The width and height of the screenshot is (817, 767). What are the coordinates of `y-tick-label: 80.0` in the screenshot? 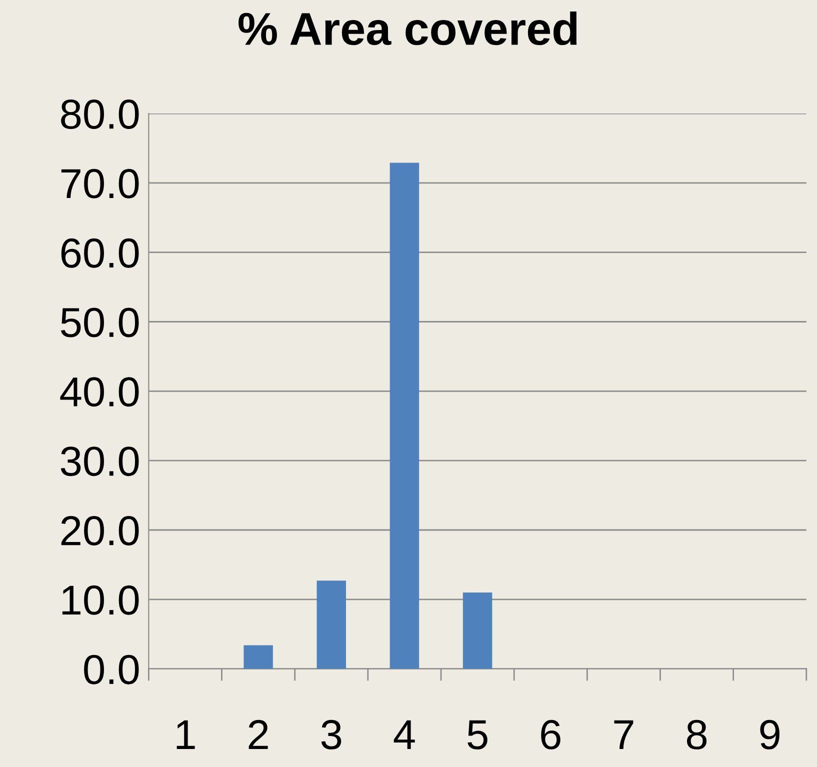 It's located at (100, 115).